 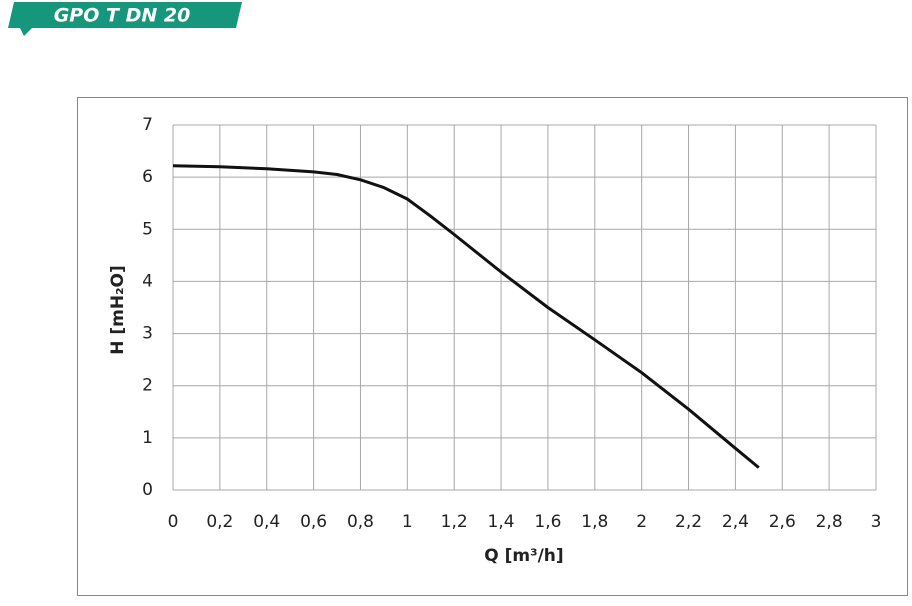 What do you see at coordinates (173, 522) in the screenshot?
I see `x-tick-label: 0` at bounding box center [173, 522].